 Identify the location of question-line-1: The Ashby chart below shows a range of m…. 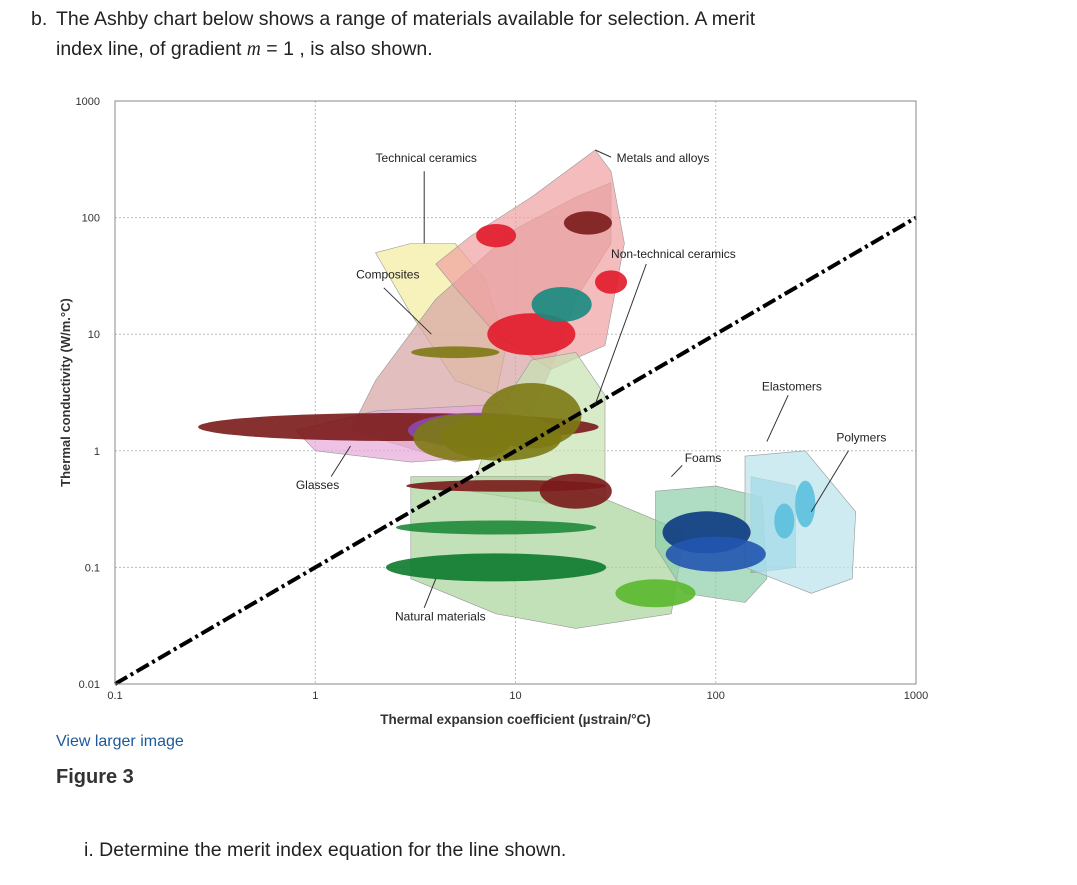
(406, 19).